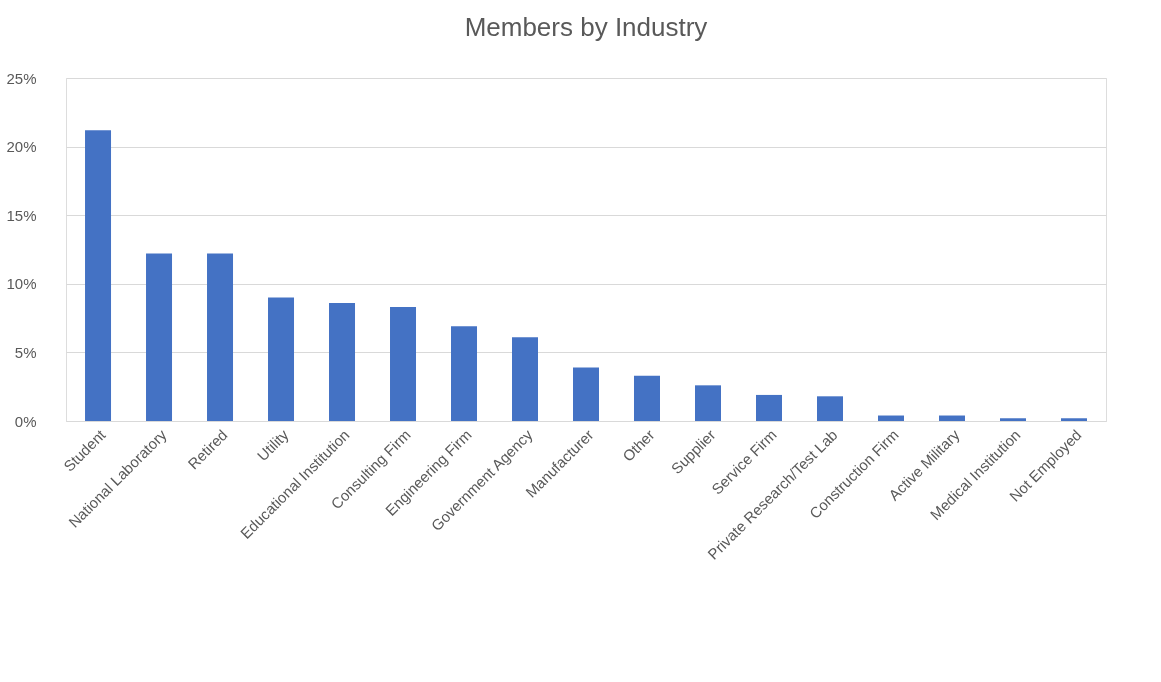 This screenshot has height=682, width=1161. What do you see at coordinates (586, 27) in the screenshot?
I see `chart-title: Members by Industry` at bounding box center [586, 27].